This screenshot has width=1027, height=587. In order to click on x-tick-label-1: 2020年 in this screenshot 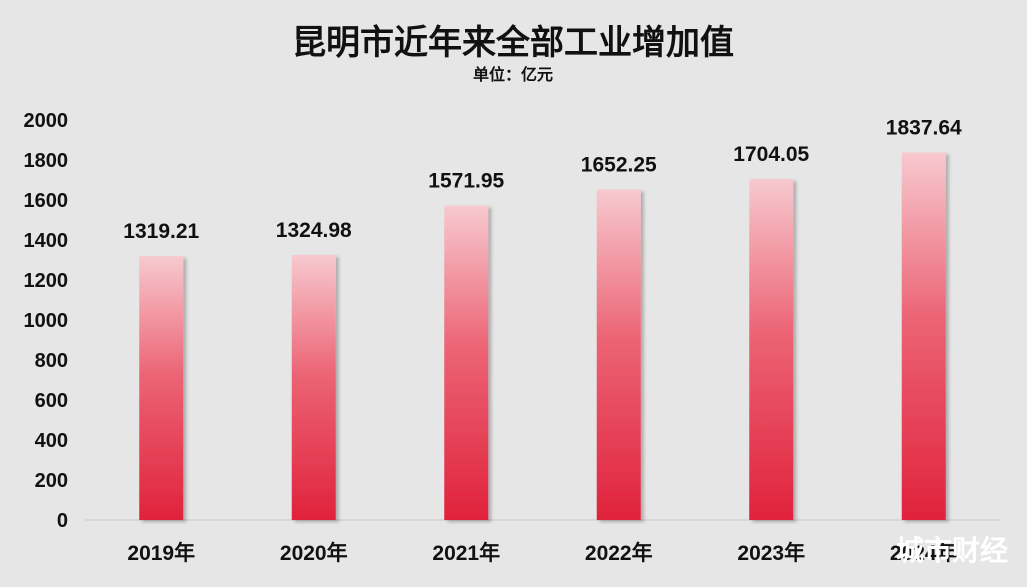, I will do `click(314, 553)`.